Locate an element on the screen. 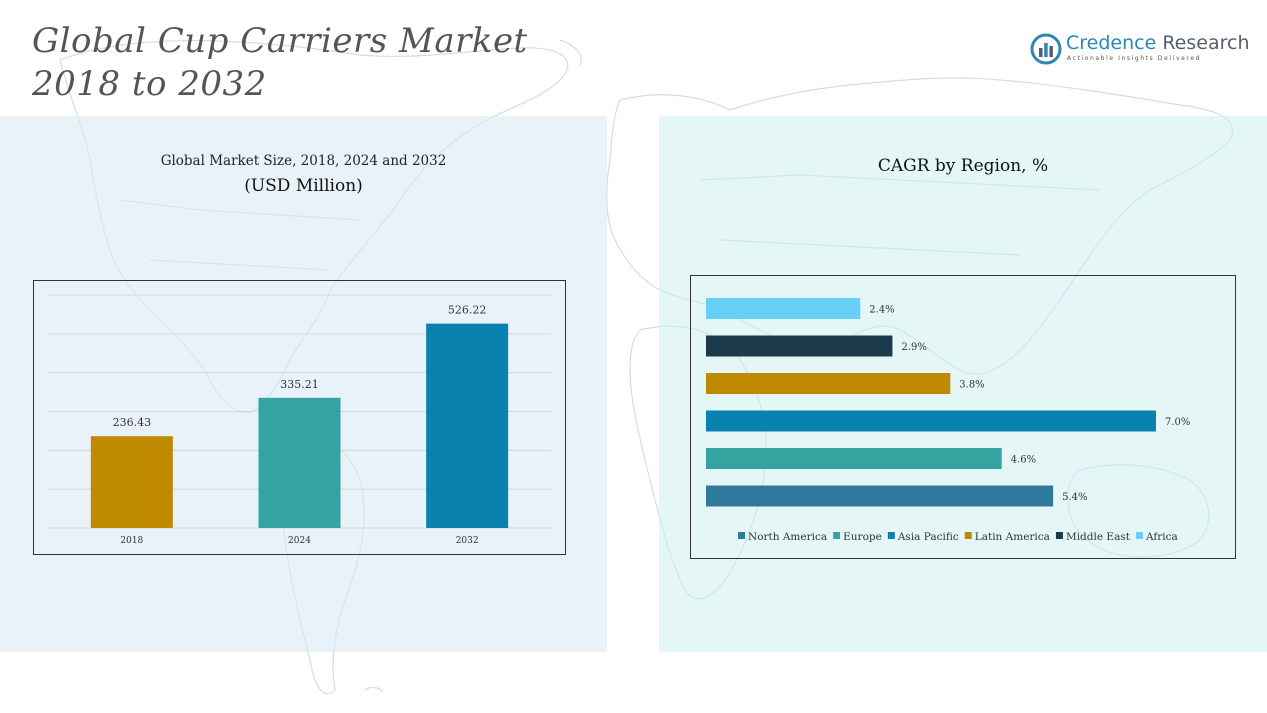  legend-label: Latin America is located at coordinates (1012, 537).